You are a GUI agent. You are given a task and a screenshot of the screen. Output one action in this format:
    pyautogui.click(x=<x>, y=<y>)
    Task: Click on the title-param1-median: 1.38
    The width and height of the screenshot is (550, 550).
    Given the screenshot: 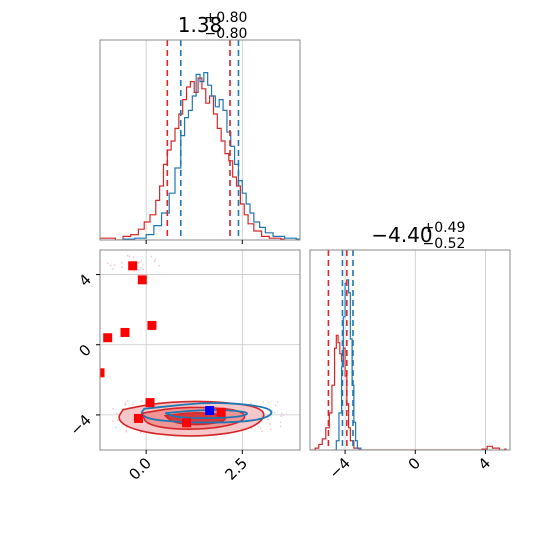 What is the action you would take?
    pyautogui.click(x=200, y=25)
    